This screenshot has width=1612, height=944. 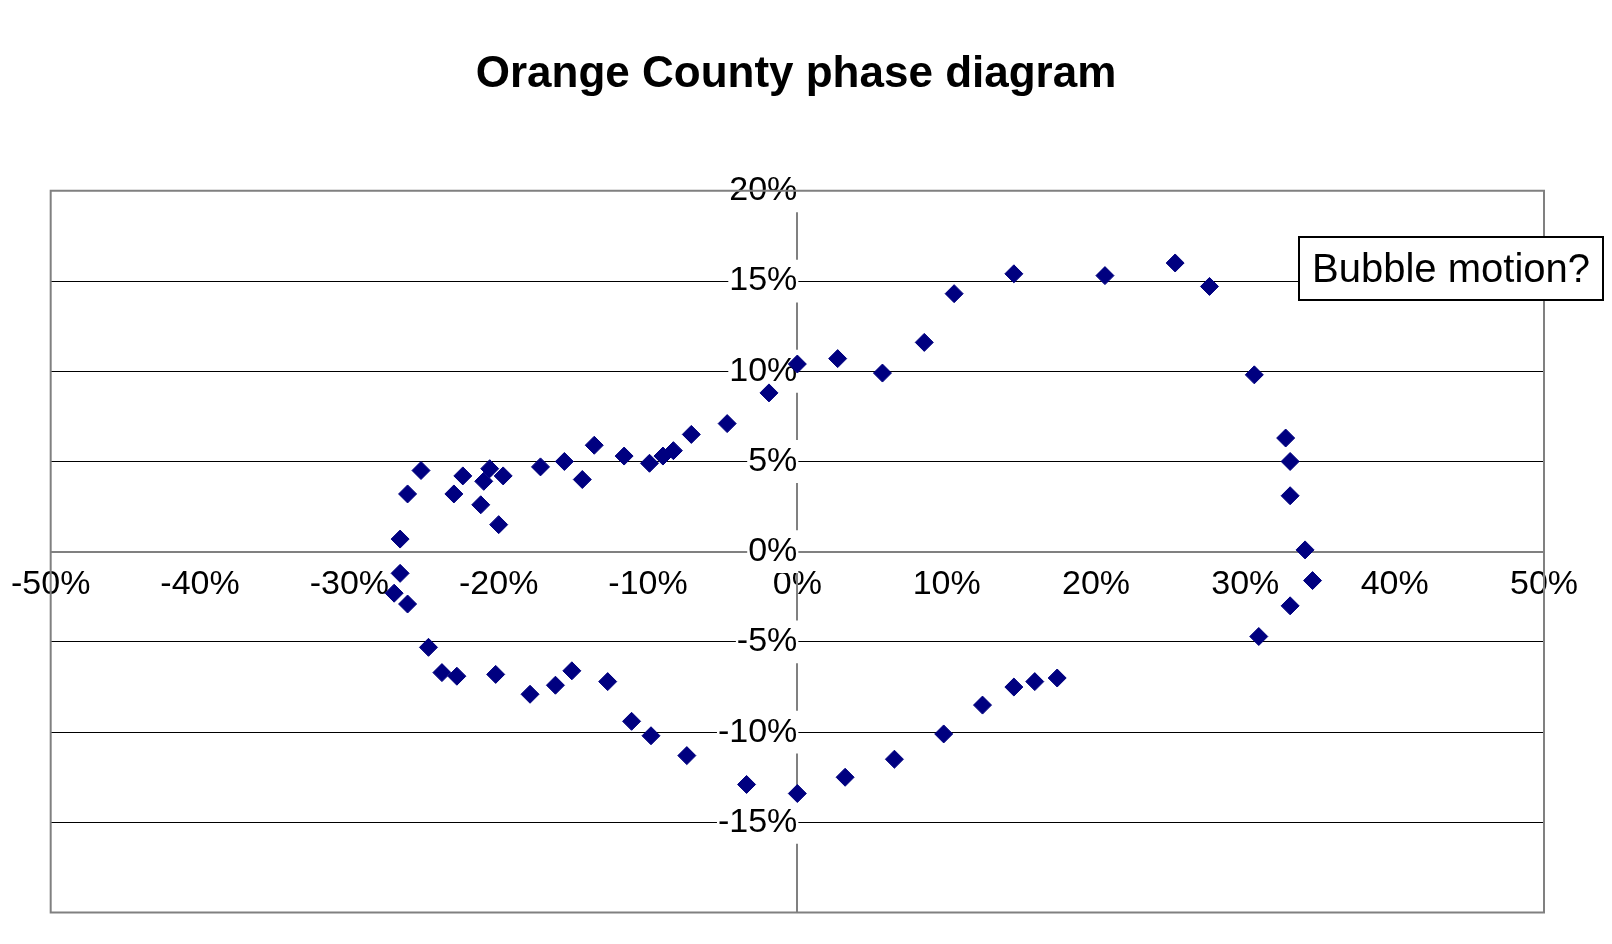 I want to click on x-tick-label: 30%, so click(x=1245, y=582).